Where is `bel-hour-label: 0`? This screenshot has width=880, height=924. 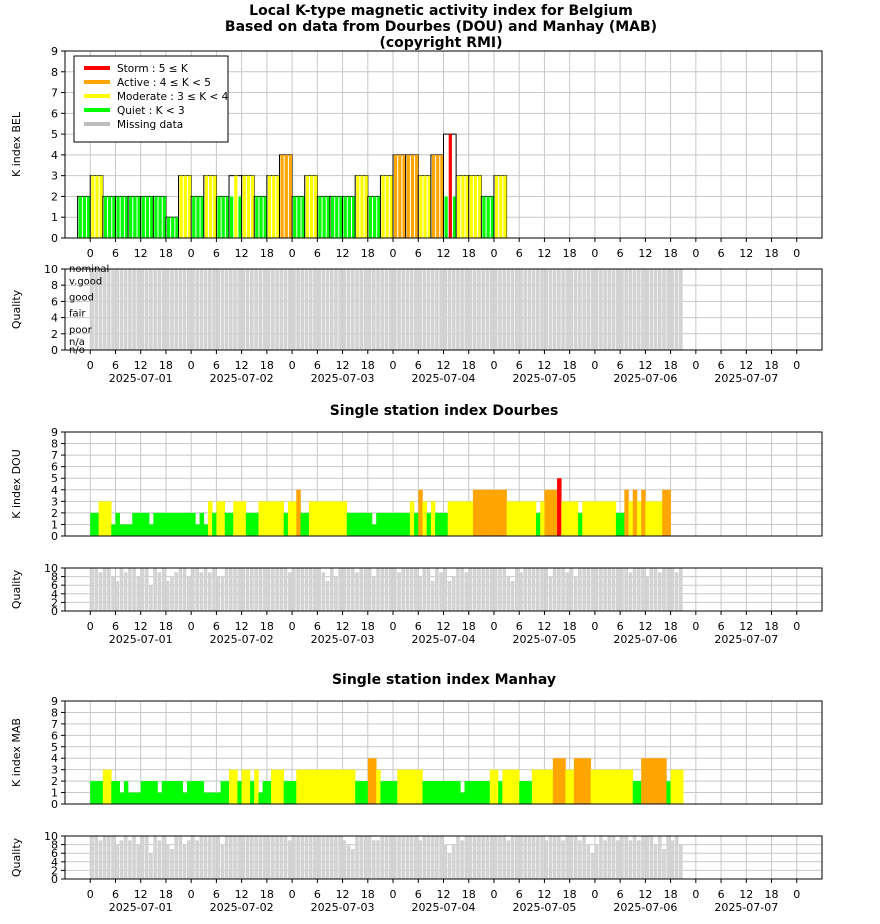 bel-hour-label: 0 is located at coordinates (393, 253).